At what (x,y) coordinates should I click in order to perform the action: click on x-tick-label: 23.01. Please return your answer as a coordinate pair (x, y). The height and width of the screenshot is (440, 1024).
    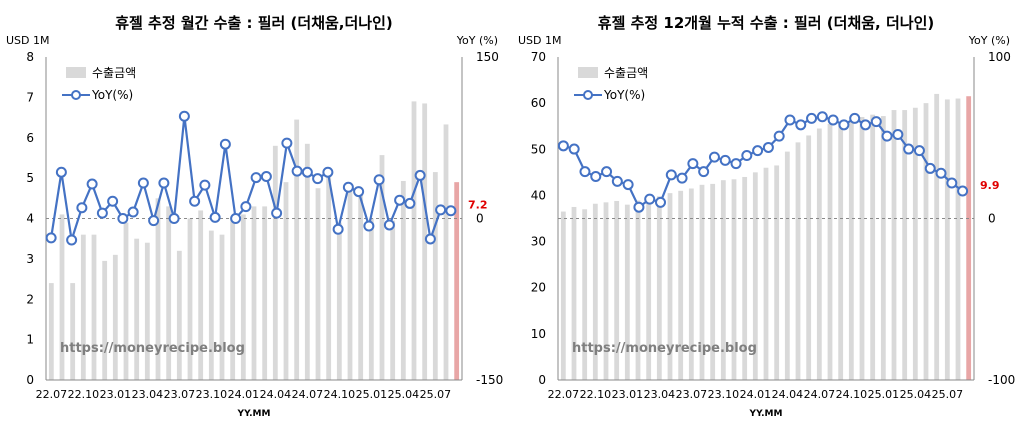
    Looking at the image, I should click on (116, 394).